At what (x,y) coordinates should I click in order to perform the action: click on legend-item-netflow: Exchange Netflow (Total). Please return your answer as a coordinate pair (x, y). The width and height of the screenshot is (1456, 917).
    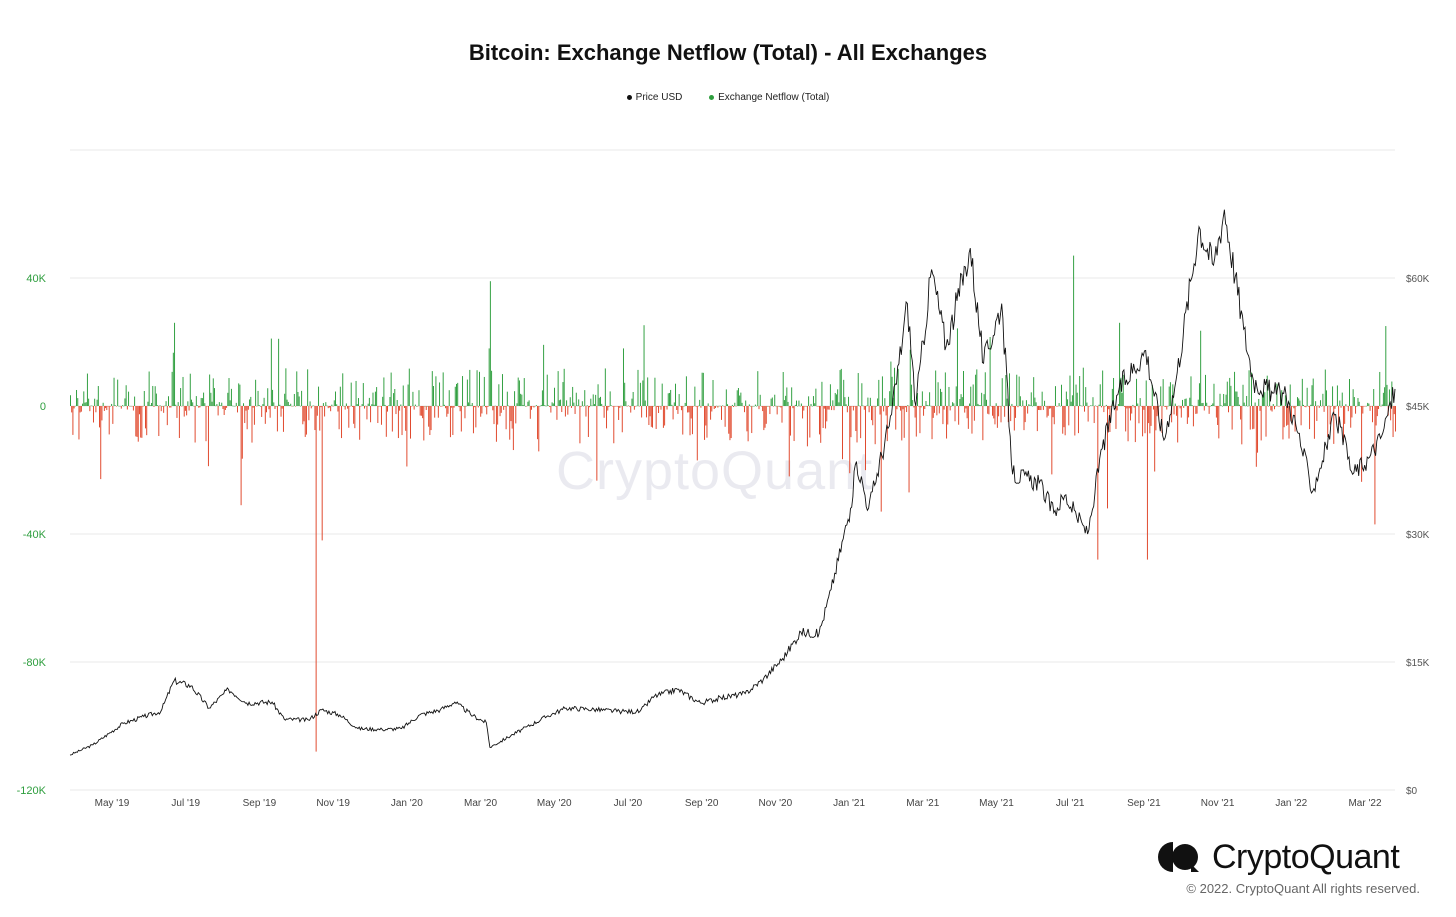
    Looking at the image, I should click on (769, 97).